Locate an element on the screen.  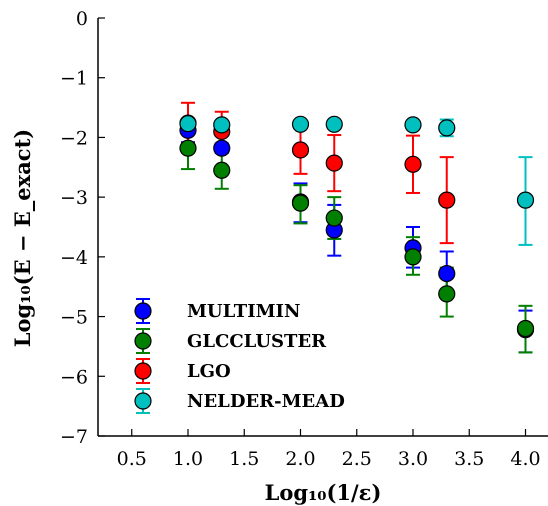
x-tick-label: 3.5 is located at coordinates (469, 459).